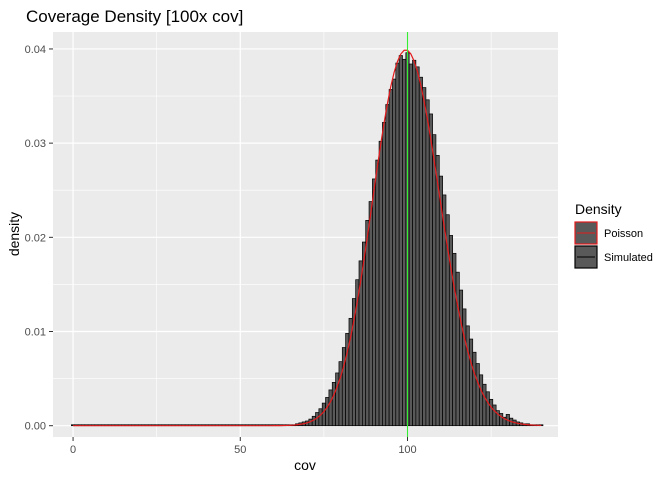 This screenshot has width=672, height=480. I want to click on y-tick-label: 0.00, so click(35, 427).